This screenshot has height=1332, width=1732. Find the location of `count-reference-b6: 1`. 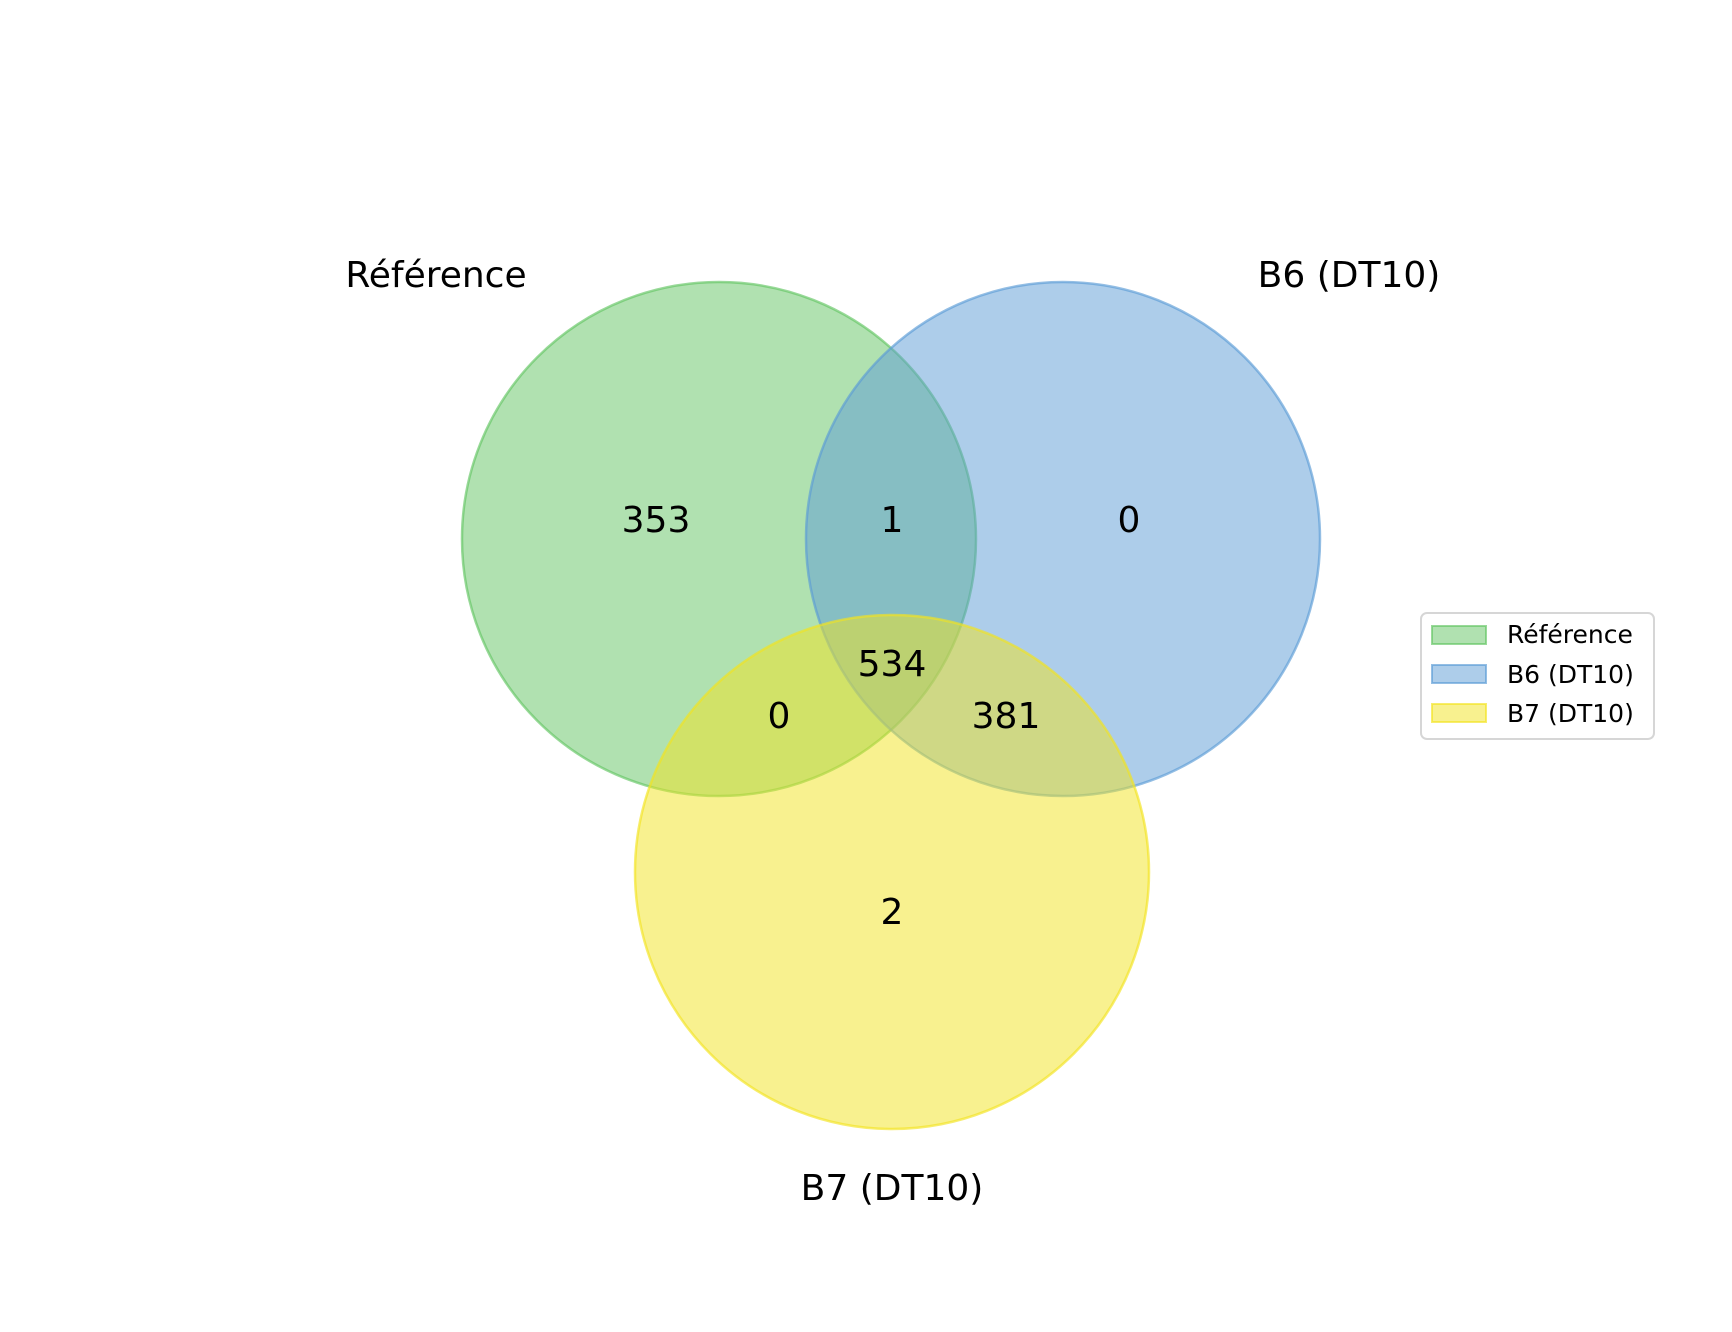

count-reference-b6: 1 is located at coordinates (892, 520).